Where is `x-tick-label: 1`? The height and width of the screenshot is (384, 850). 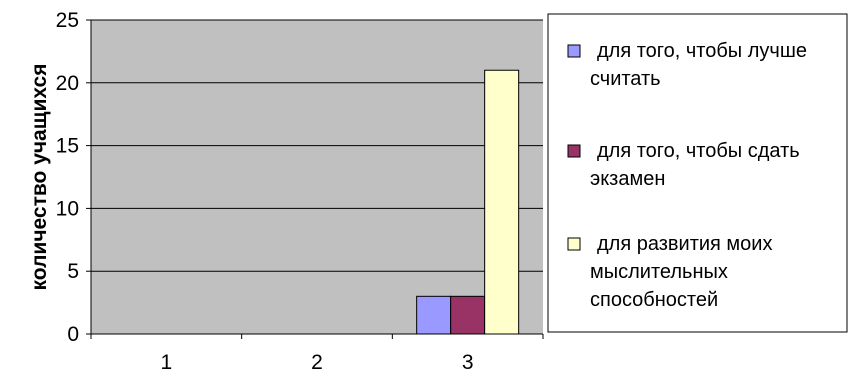
x-tick-label: 1 is located at coordinates (166, 362).